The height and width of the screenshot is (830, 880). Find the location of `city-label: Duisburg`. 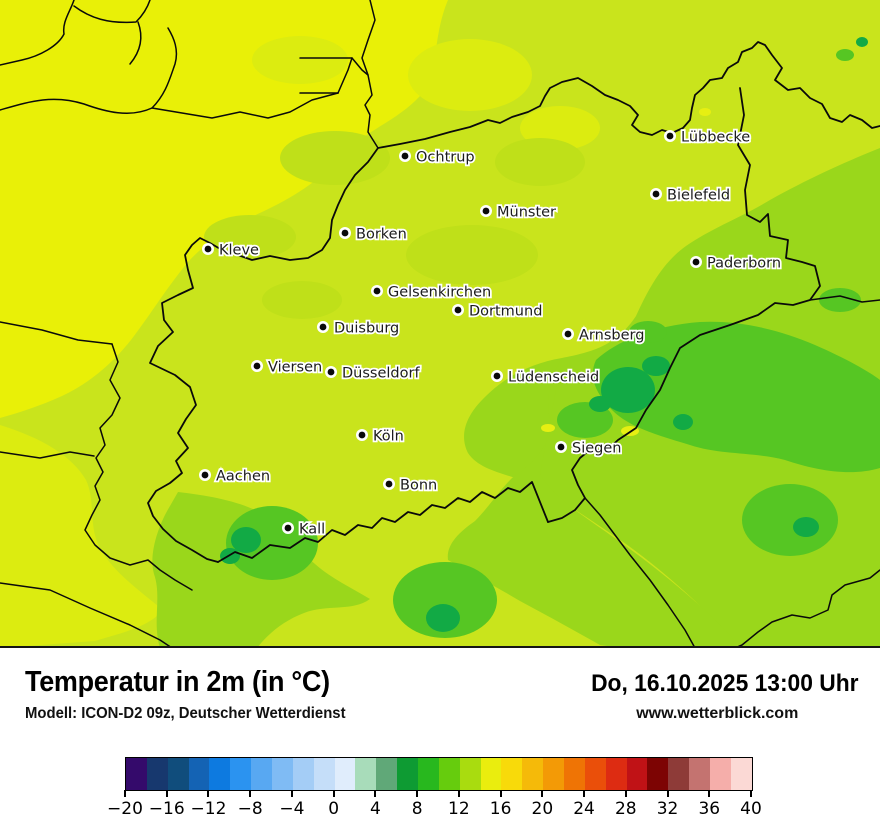

city-label: Duisburg is located at coordinates (366, 329).